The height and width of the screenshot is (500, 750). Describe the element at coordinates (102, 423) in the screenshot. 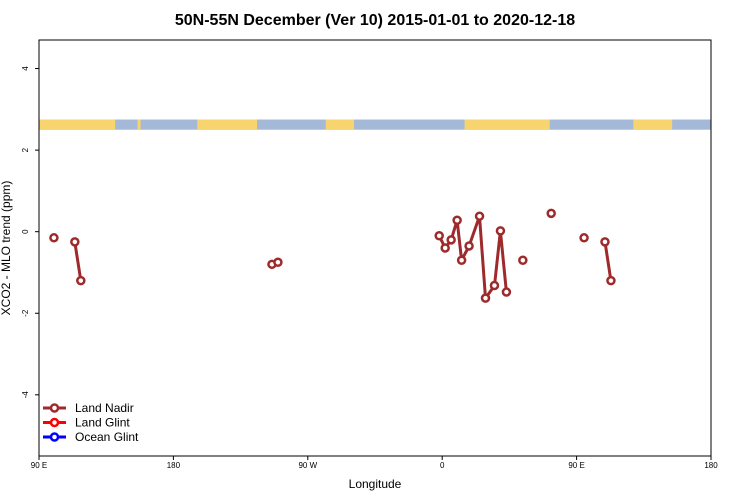

I see `legend-label: Land Glint` at that location.